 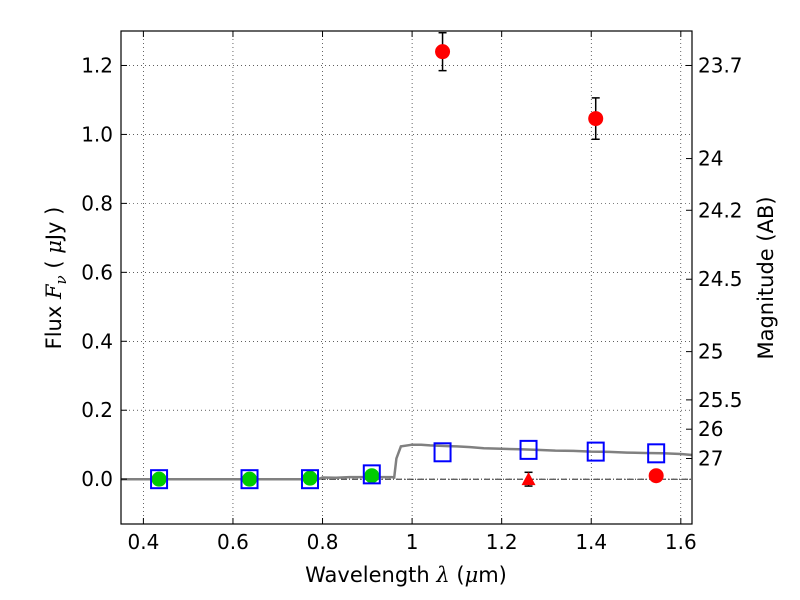 What do you see at coordinates (406, 575) in the screenshot?
I see `x-axis-title: Wavelength λ (μm)` at bounding box center [406, 575].